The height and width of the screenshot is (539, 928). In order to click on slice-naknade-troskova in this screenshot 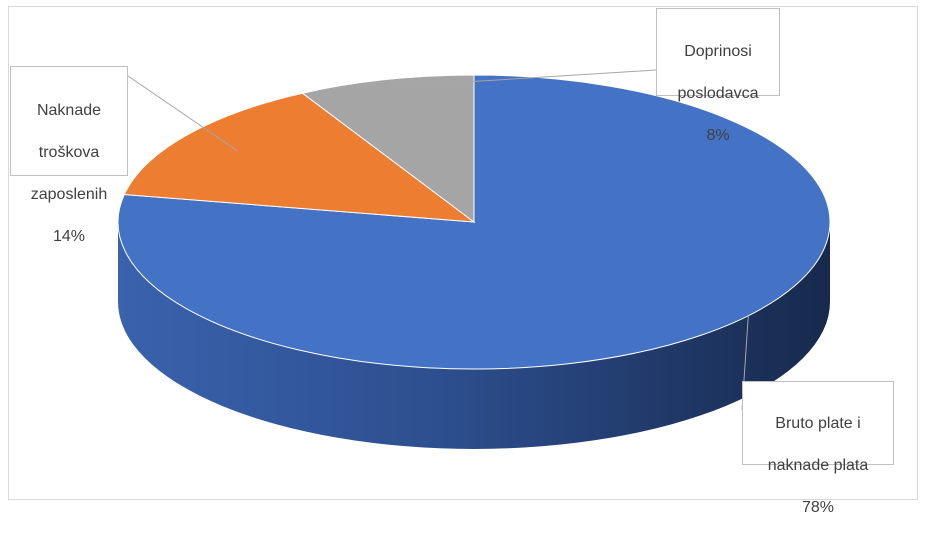, I will do `click(299, 157)`.